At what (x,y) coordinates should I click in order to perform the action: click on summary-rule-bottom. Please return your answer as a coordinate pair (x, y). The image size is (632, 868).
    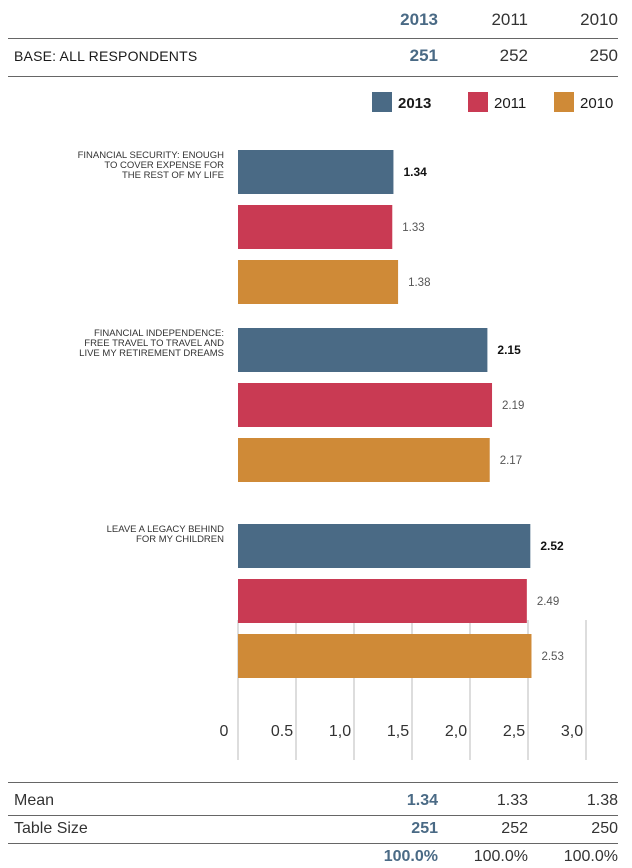
    Looking at the image, I should click on (313, 843).